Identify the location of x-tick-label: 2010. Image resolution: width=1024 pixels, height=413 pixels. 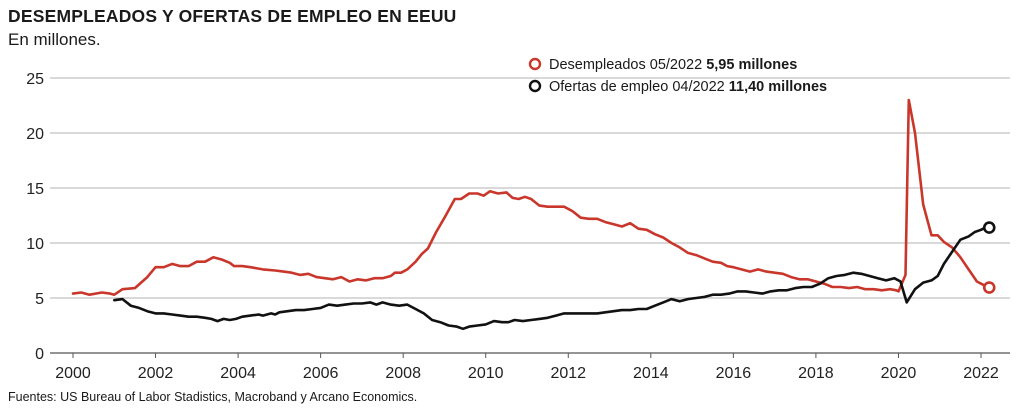
(486, 373).